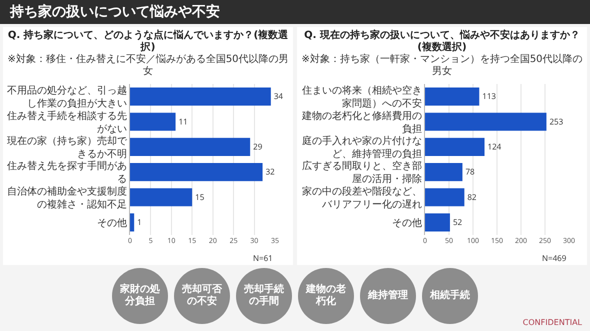  Describe the element at coordinates (148, 66) in the screenshot. I see `chart-subtitle: ※対象：移住・住み替えに不安／悩みがある全国50代以降の男女` at that location.